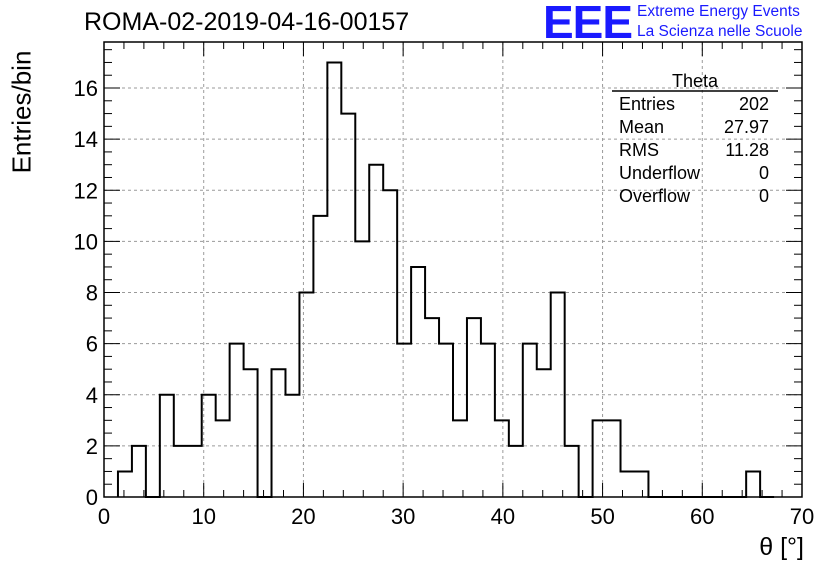 This screenshot has width=836, height=572. I want to click on x-tick-label: 20, so click(303, 516).